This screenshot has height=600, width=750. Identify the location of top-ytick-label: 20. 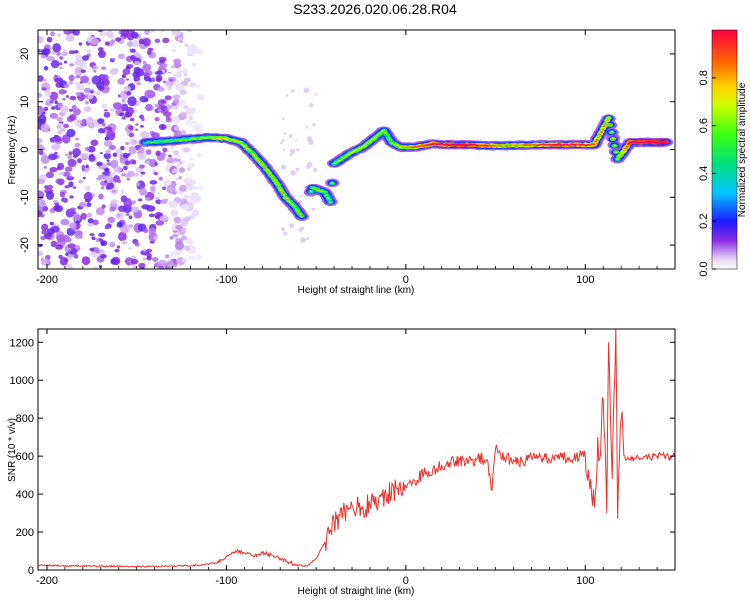
(25, 54).